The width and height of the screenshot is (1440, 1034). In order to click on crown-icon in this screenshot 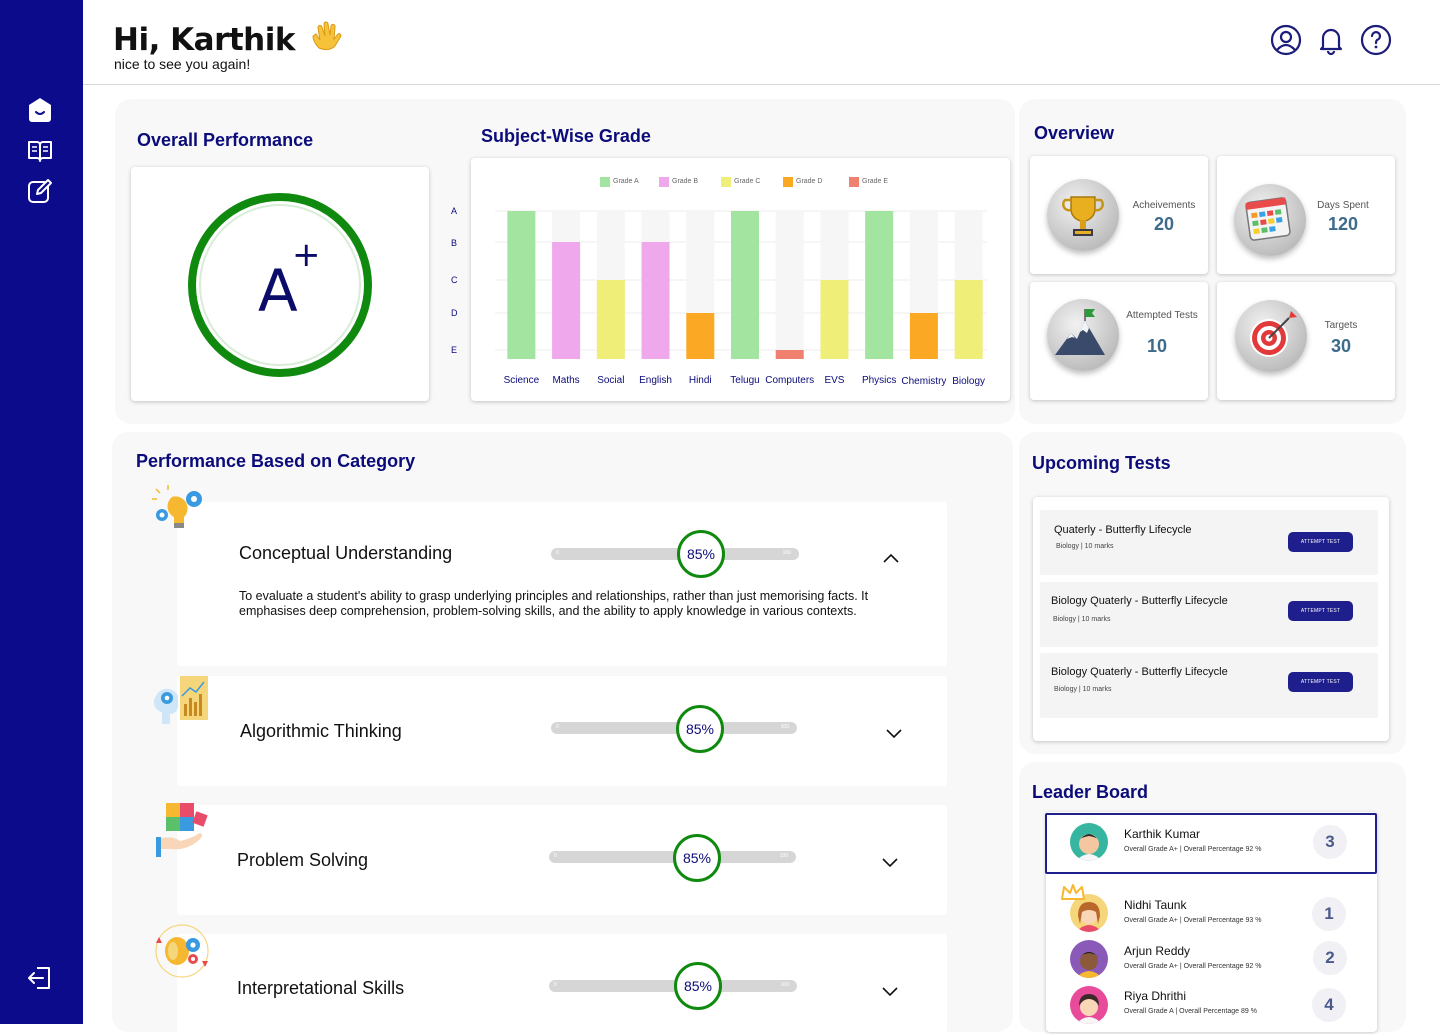, I will do `click(1073, 892)`.